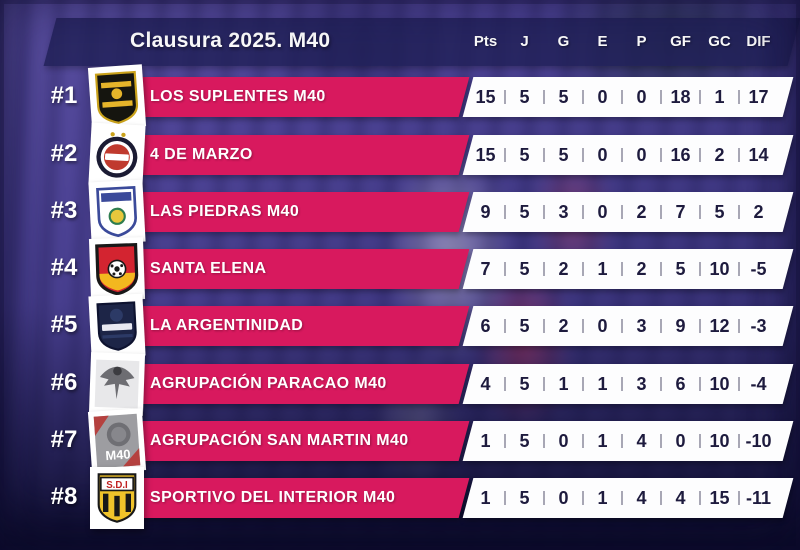 The width and height of the screenshot is (800, 550). What do you see at coordinates (227, 325) in the screenshot?
I see `team-name: LA ARGENTINIDAD` at bounding box center [227, 325].